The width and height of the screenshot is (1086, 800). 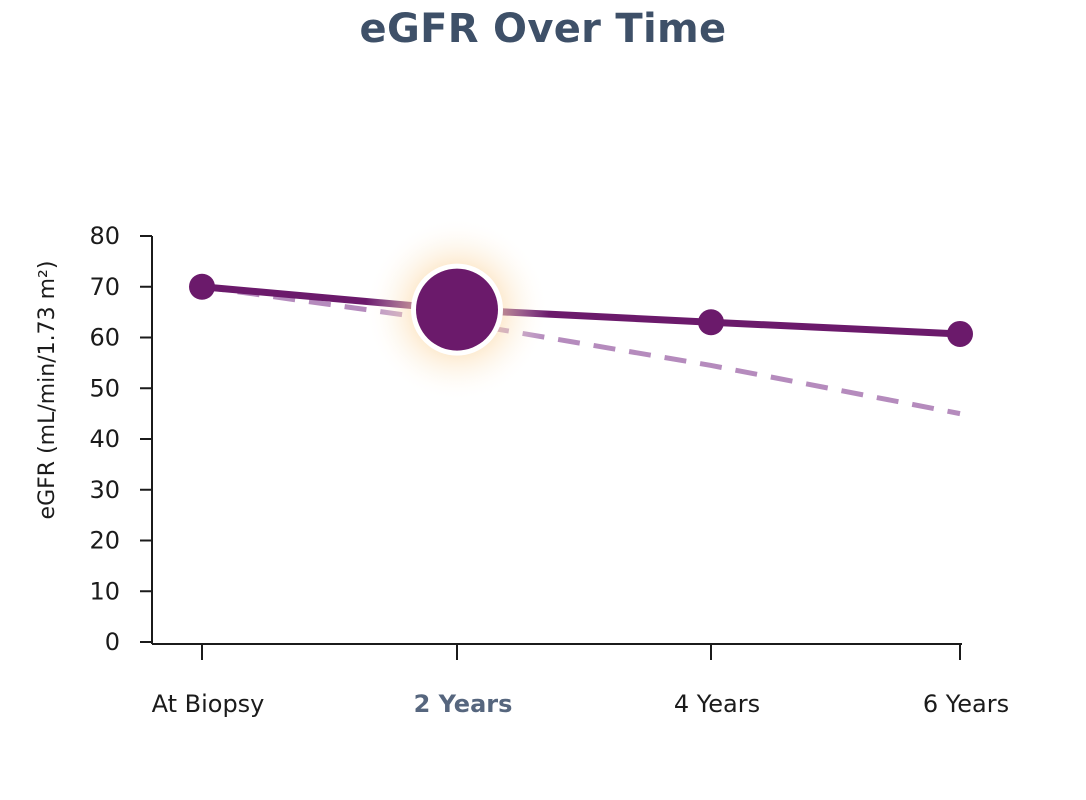 I want to click on y-tick-label: 80, so click(x=104, y=236).